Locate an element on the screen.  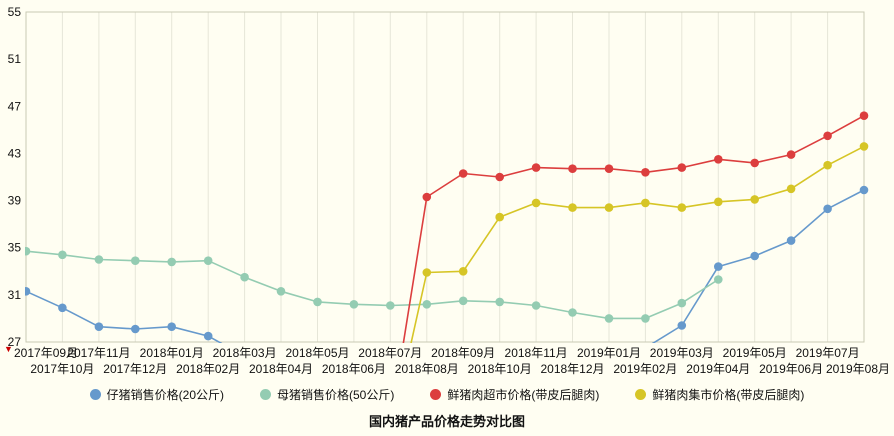
y-axis-label: 35 is located at coordinates (15, 248).